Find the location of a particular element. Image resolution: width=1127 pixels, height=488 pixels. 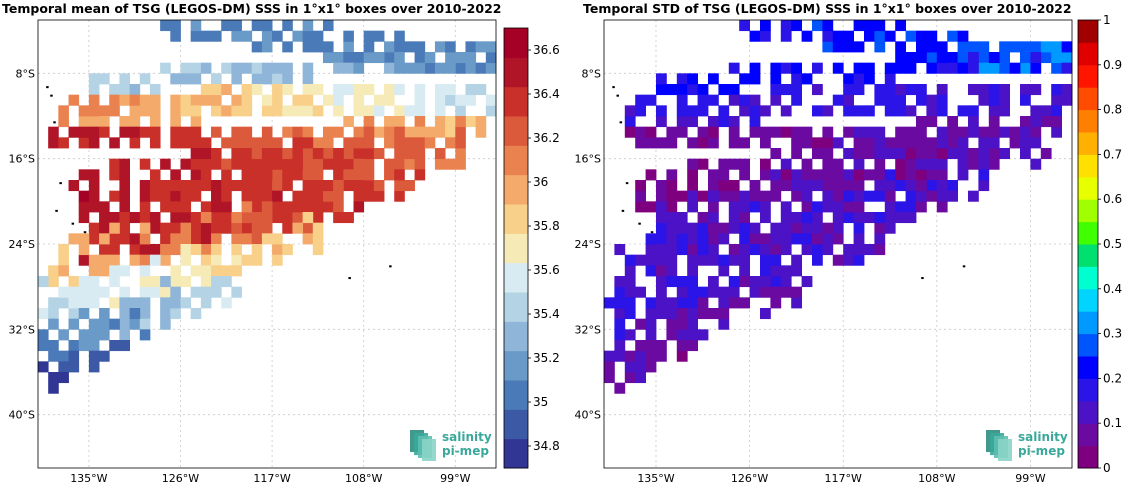

colorbar-tick-label: 0.5 is located at coordinates (1112, 244).